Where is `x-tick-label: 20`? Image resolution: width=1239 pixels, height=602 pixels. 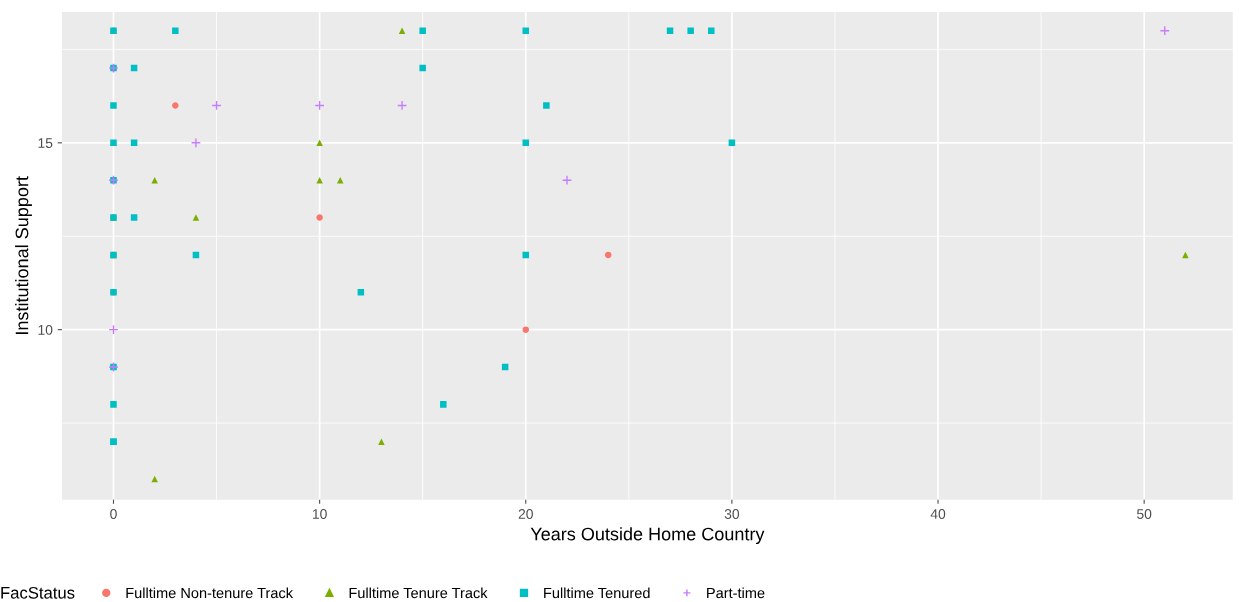
x-tick-label: 20 is located at coordinates (525, 514).